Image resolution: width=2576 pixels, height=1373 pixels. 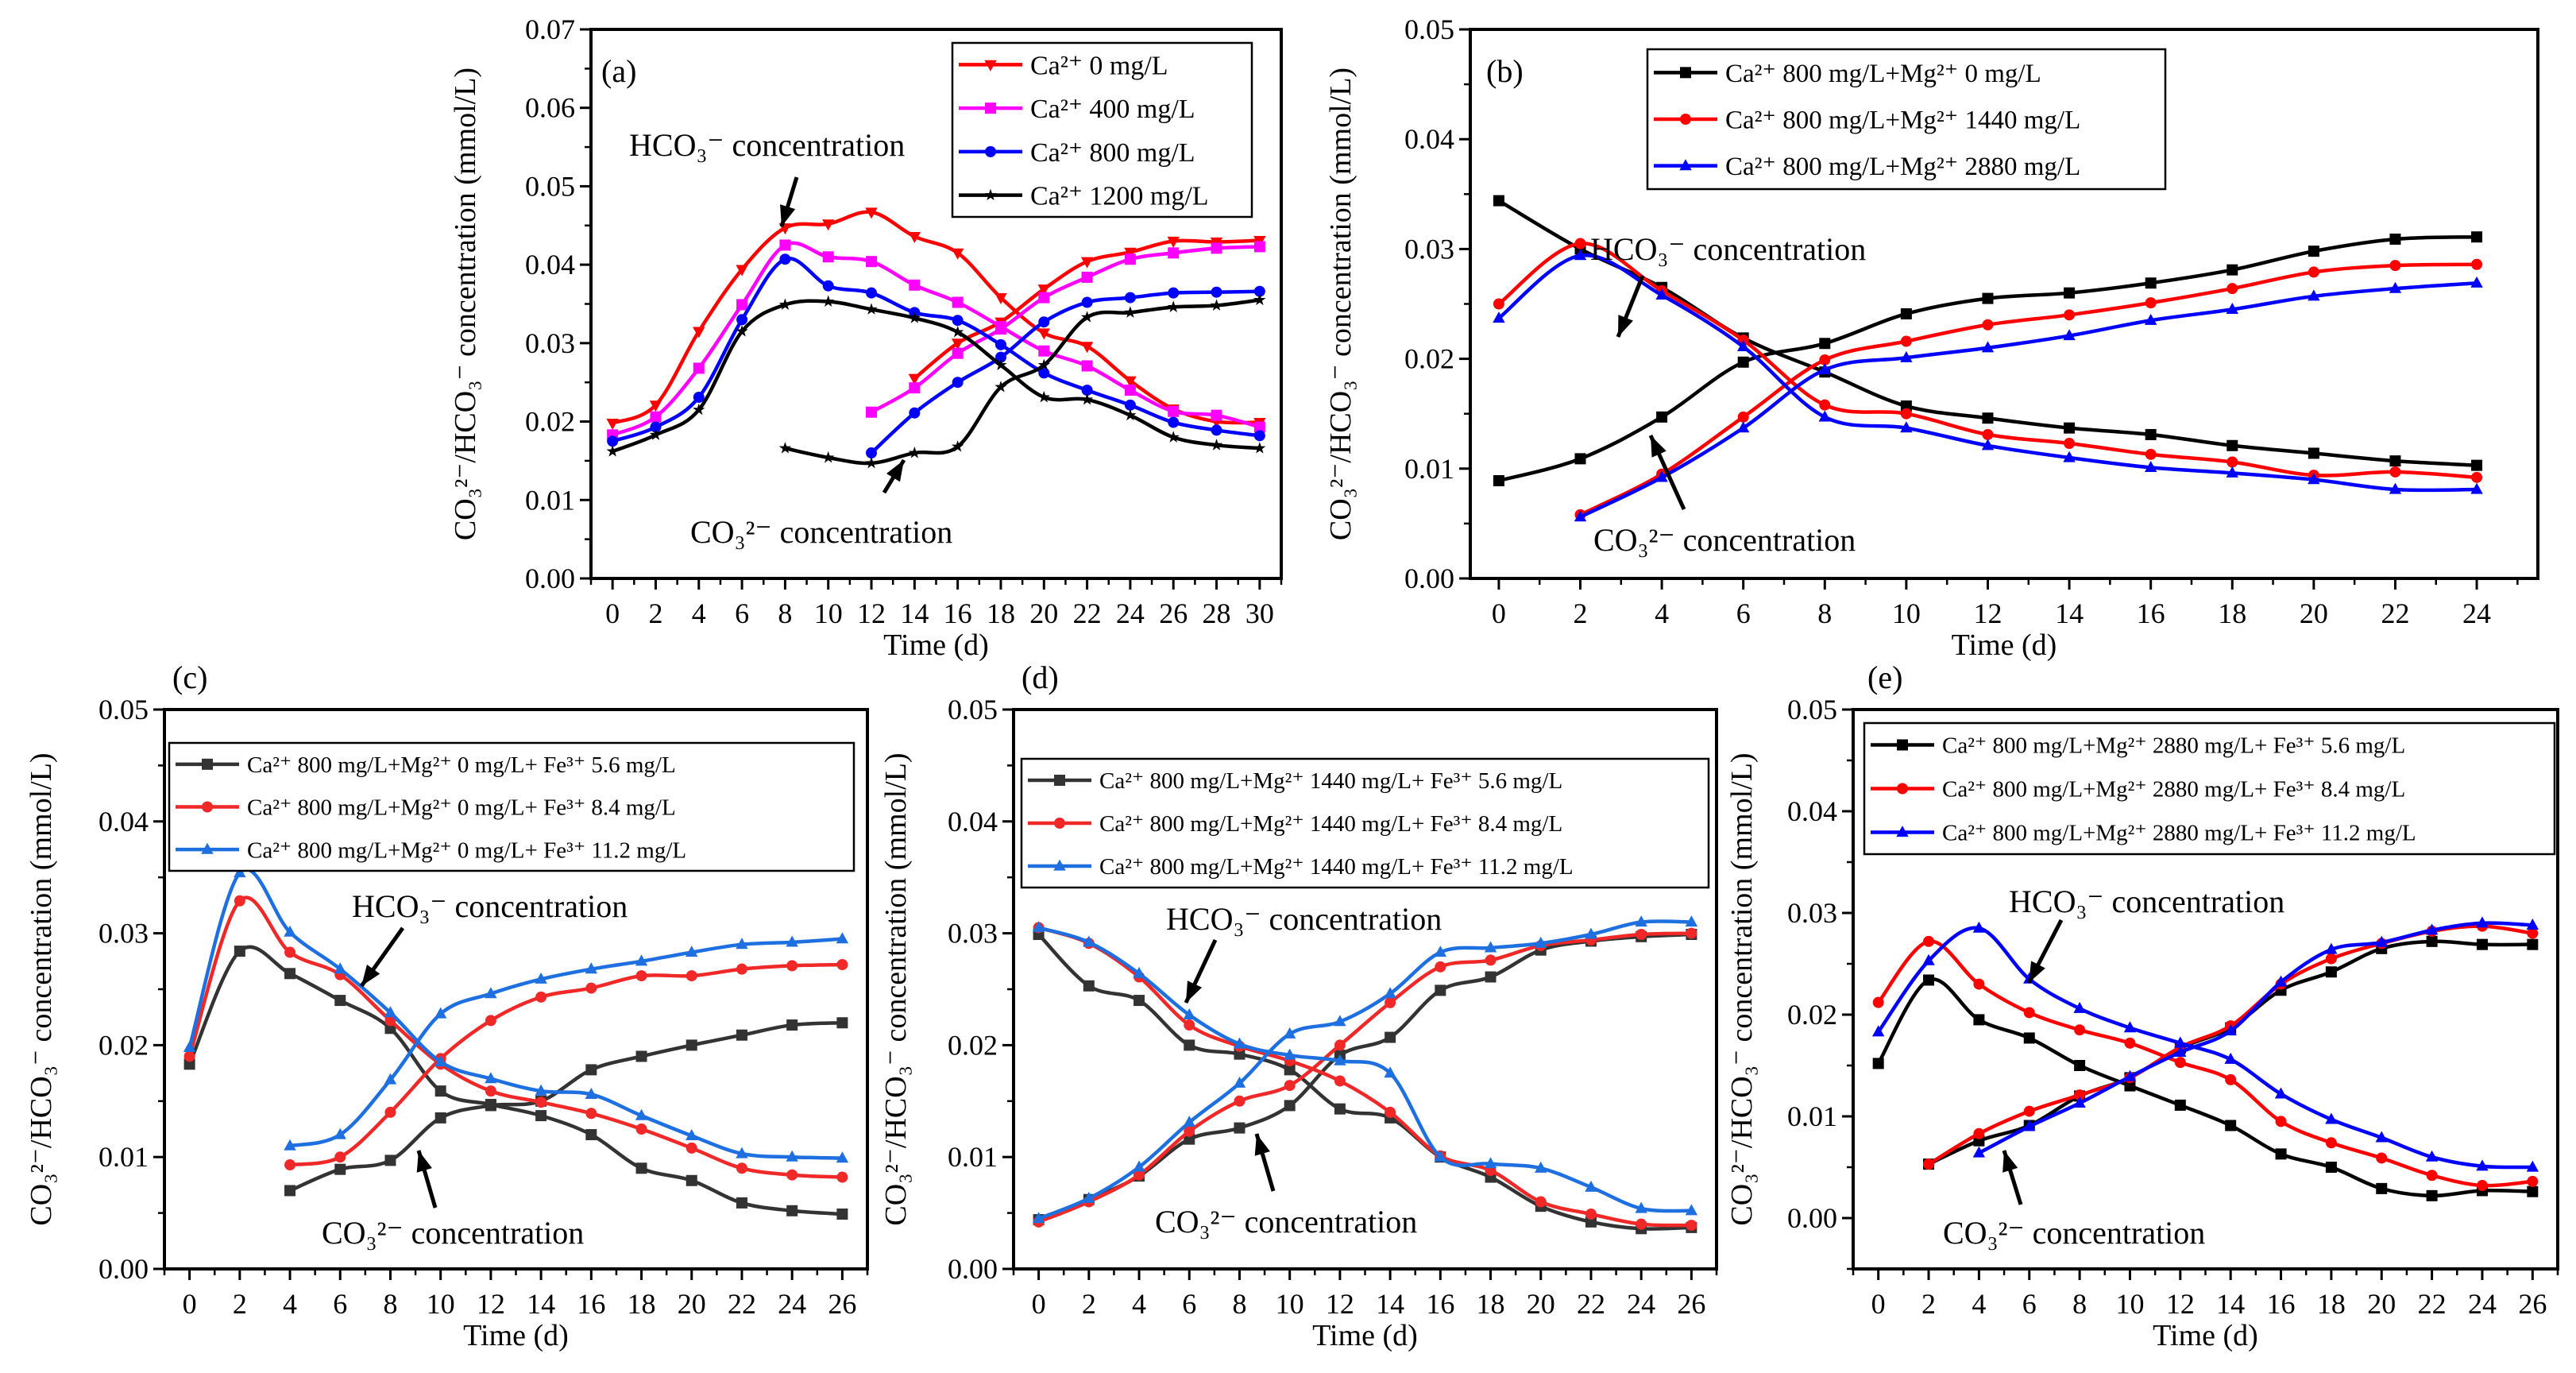 I want to click on legend-box, so click(x=1365, y=823).